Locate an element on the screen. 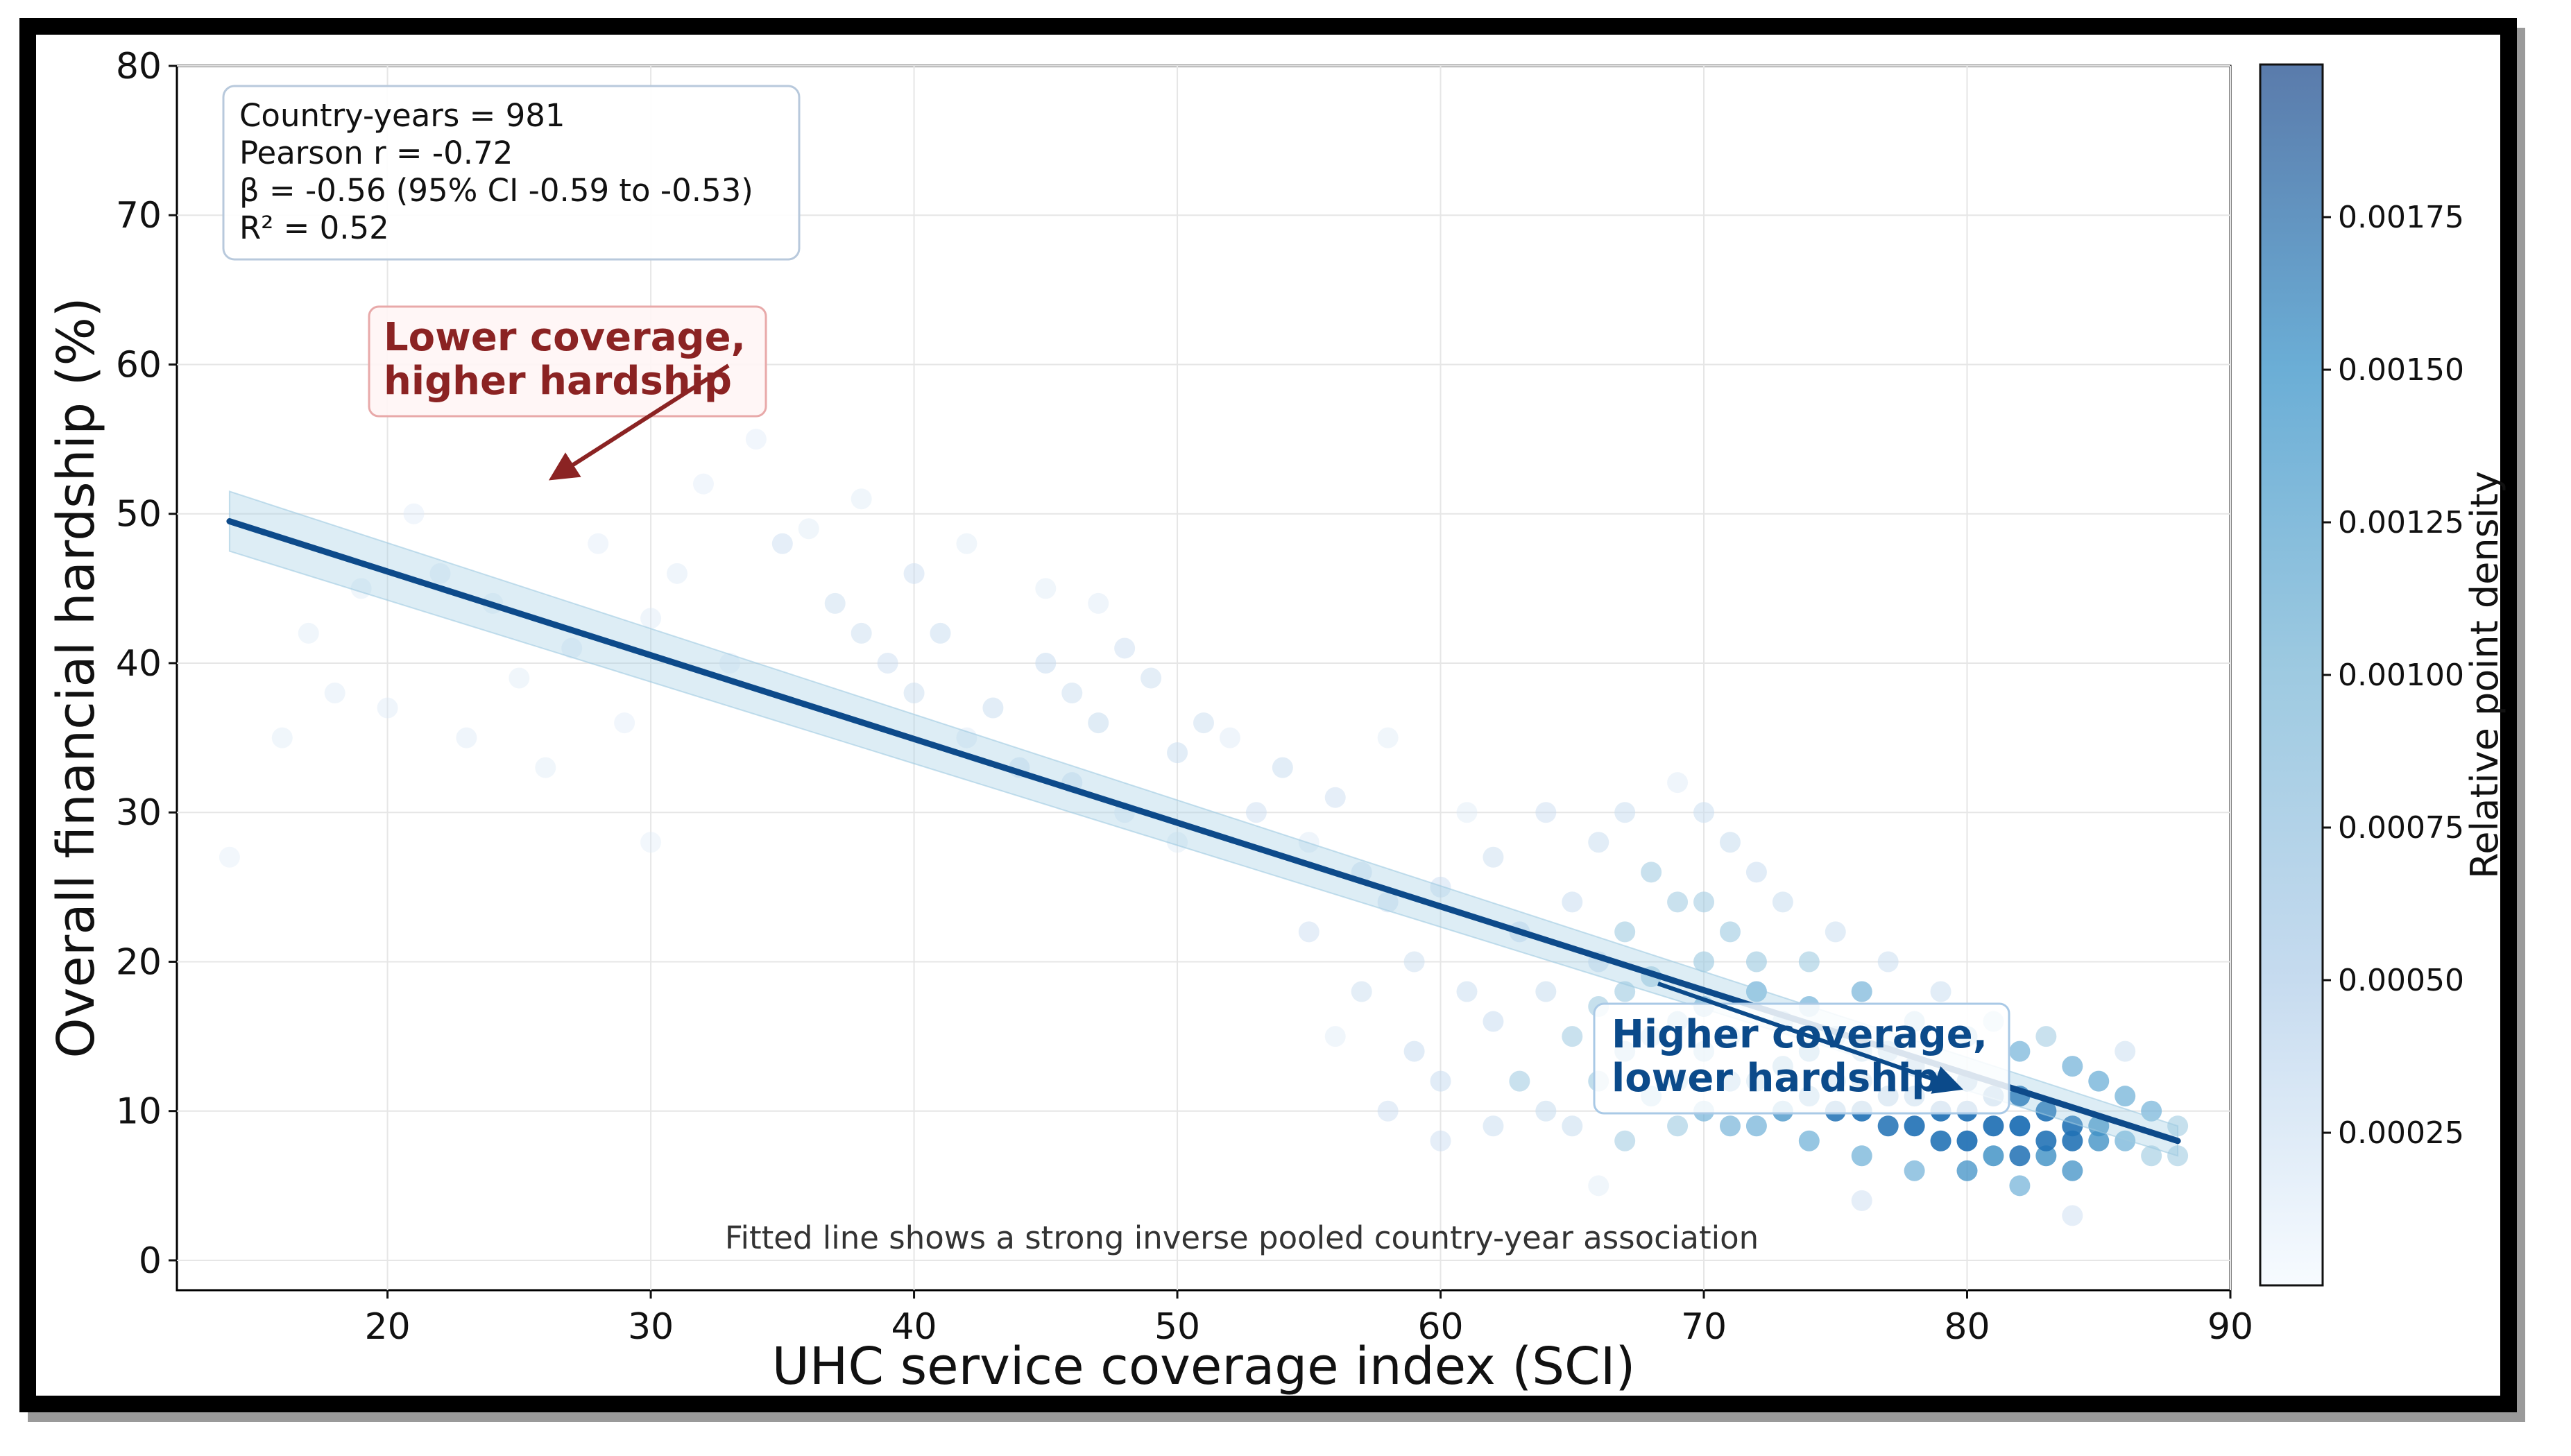  colorbar-tick-label: 0.00050 is located at coordinates (2401, 980).